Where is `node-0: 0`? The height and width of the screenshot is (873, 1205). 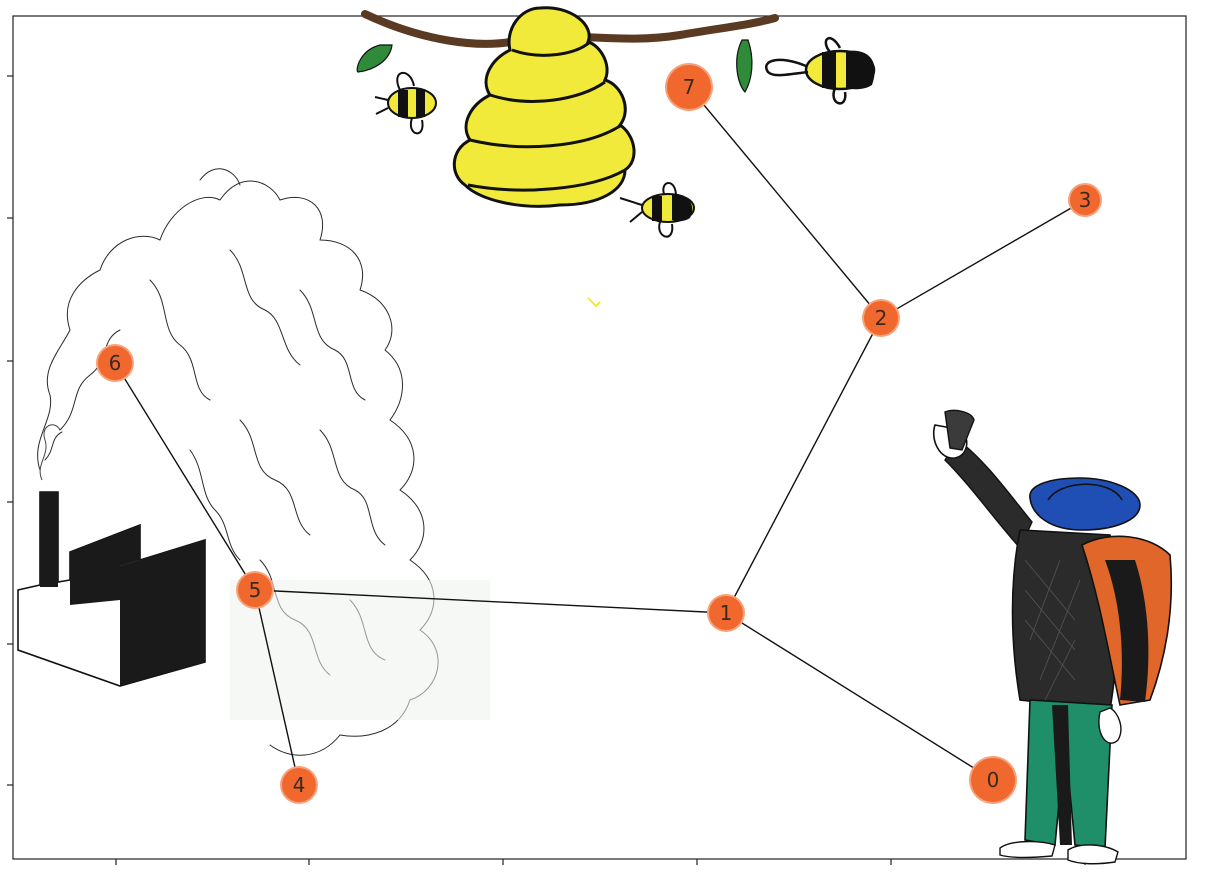
node-0: 0 is located at coordinates (993, 780).